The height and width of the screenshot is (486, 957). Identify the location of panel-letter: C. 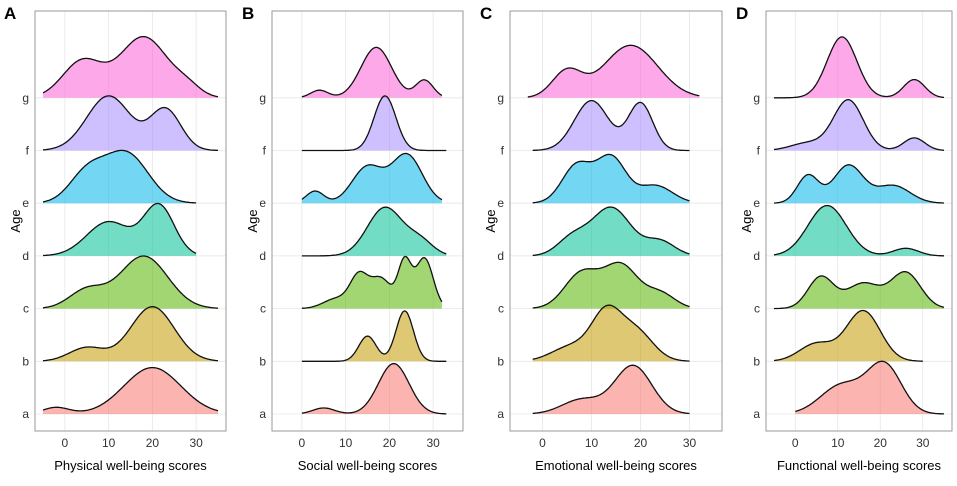
(486, 13).